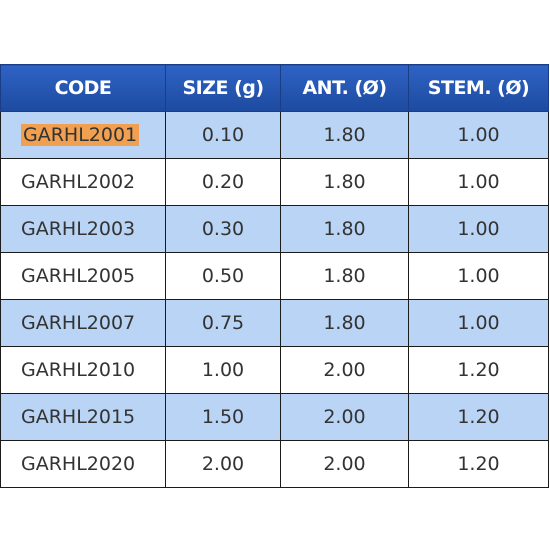 The image size is (550, 550). What do you see at coordinates (83, 370) in the screenshot?
I see `cell: GARHL2010` at bounding box center [83, 370].